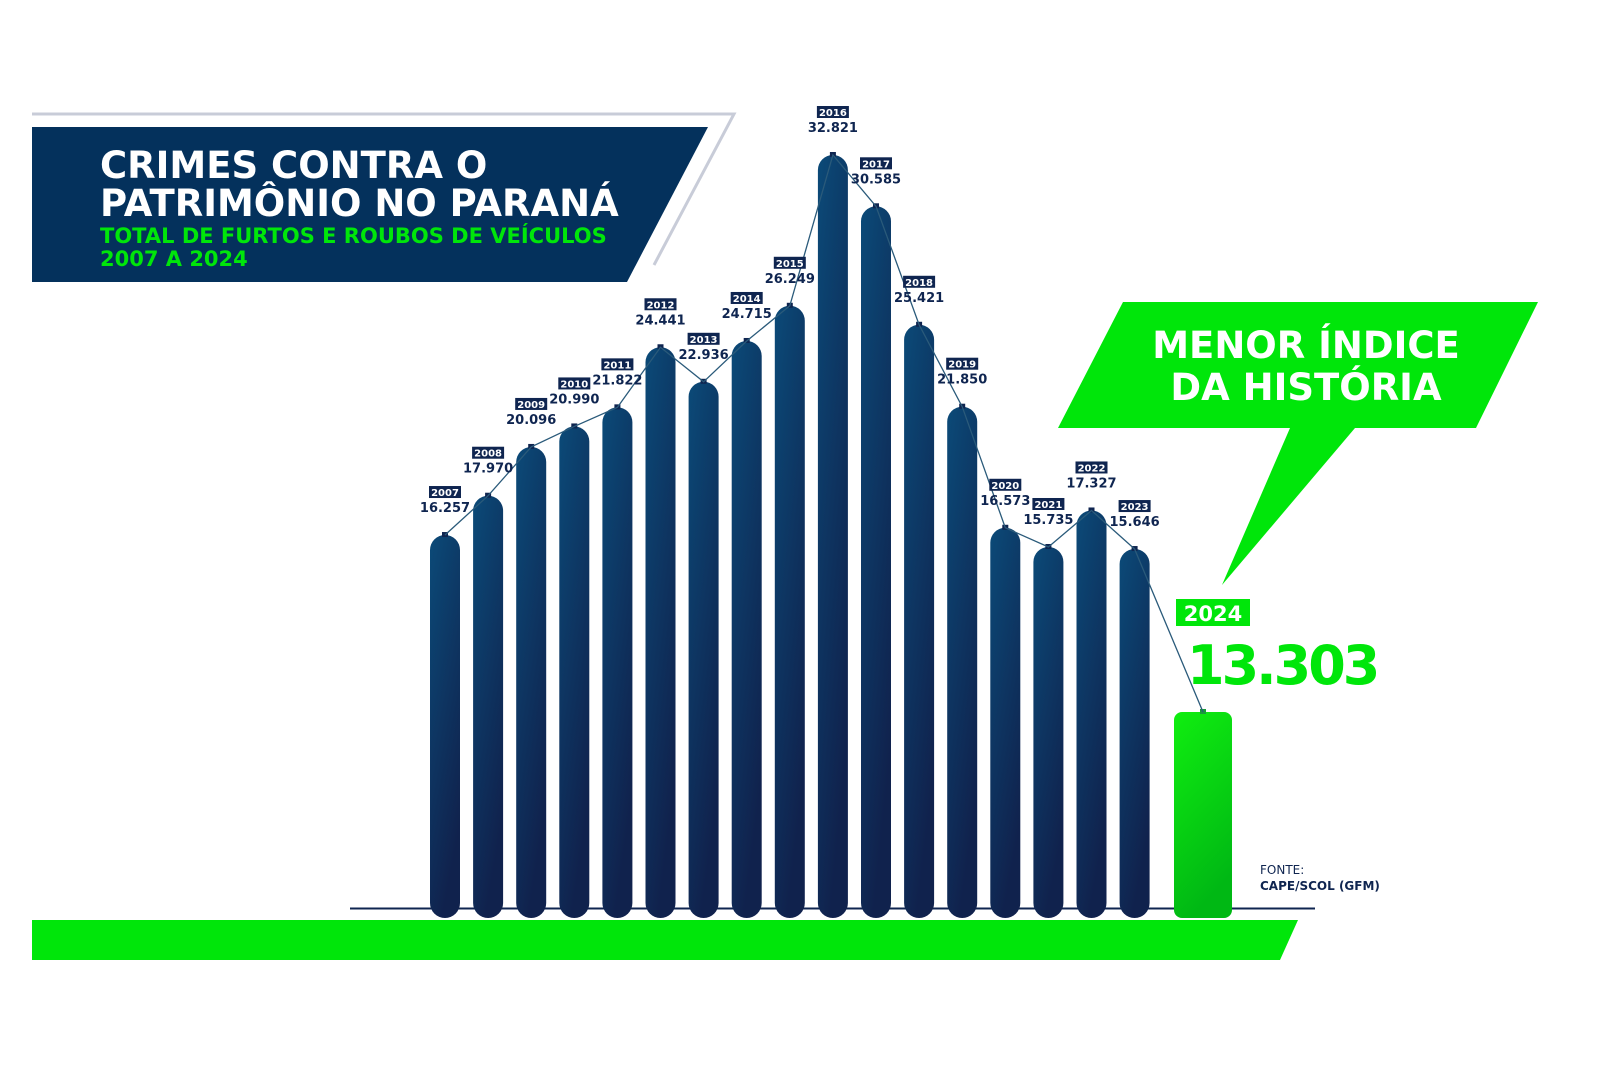  What do you see at coordinates (790, 279) in the screenshot?
I see `value-label: 26.249` at bounding box center [790, 279].